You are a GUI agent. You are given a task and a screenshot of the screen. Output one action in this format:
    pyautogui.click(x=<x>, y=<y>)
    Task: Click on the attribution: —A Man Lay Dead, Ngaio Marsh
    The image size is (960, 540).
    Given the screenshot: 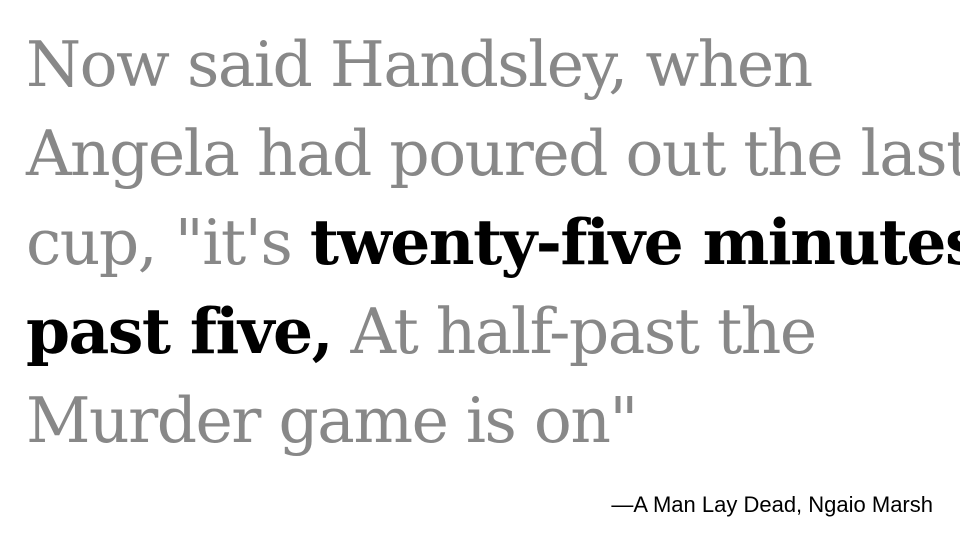 What is the action you would take?
    pyautogui.click(x=772, y=504)
    